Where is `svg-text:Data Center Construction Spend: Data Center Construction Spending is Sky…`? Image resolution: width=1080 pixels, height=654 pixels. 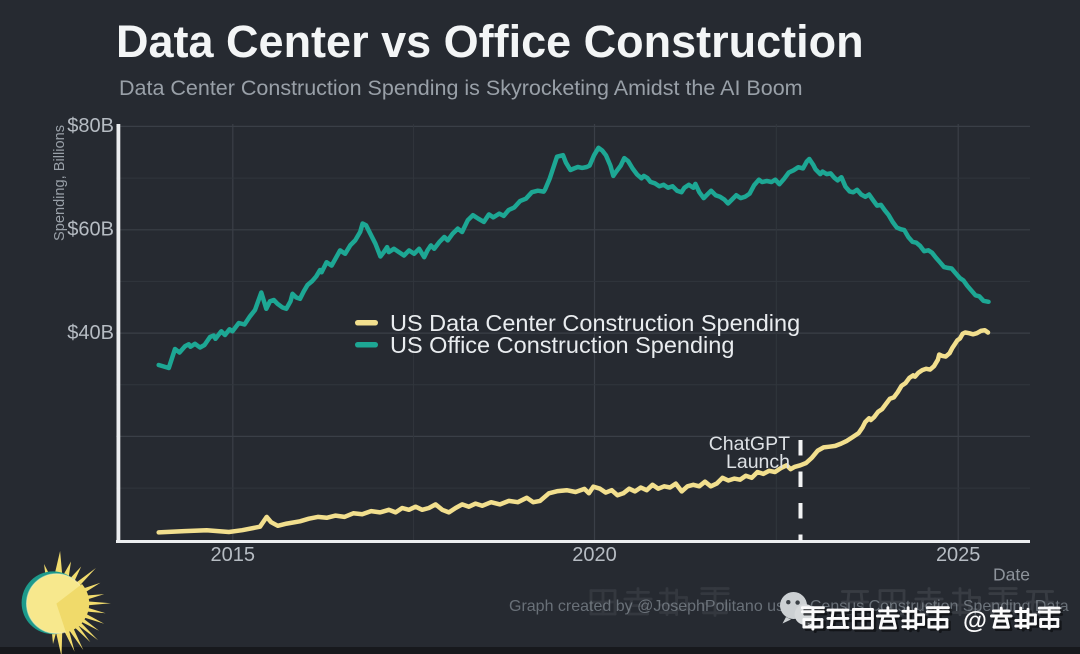 svg-text:Data Center Construction Spend: Data Center Construction Spending is Sky… is located at coordinates (461, 88).